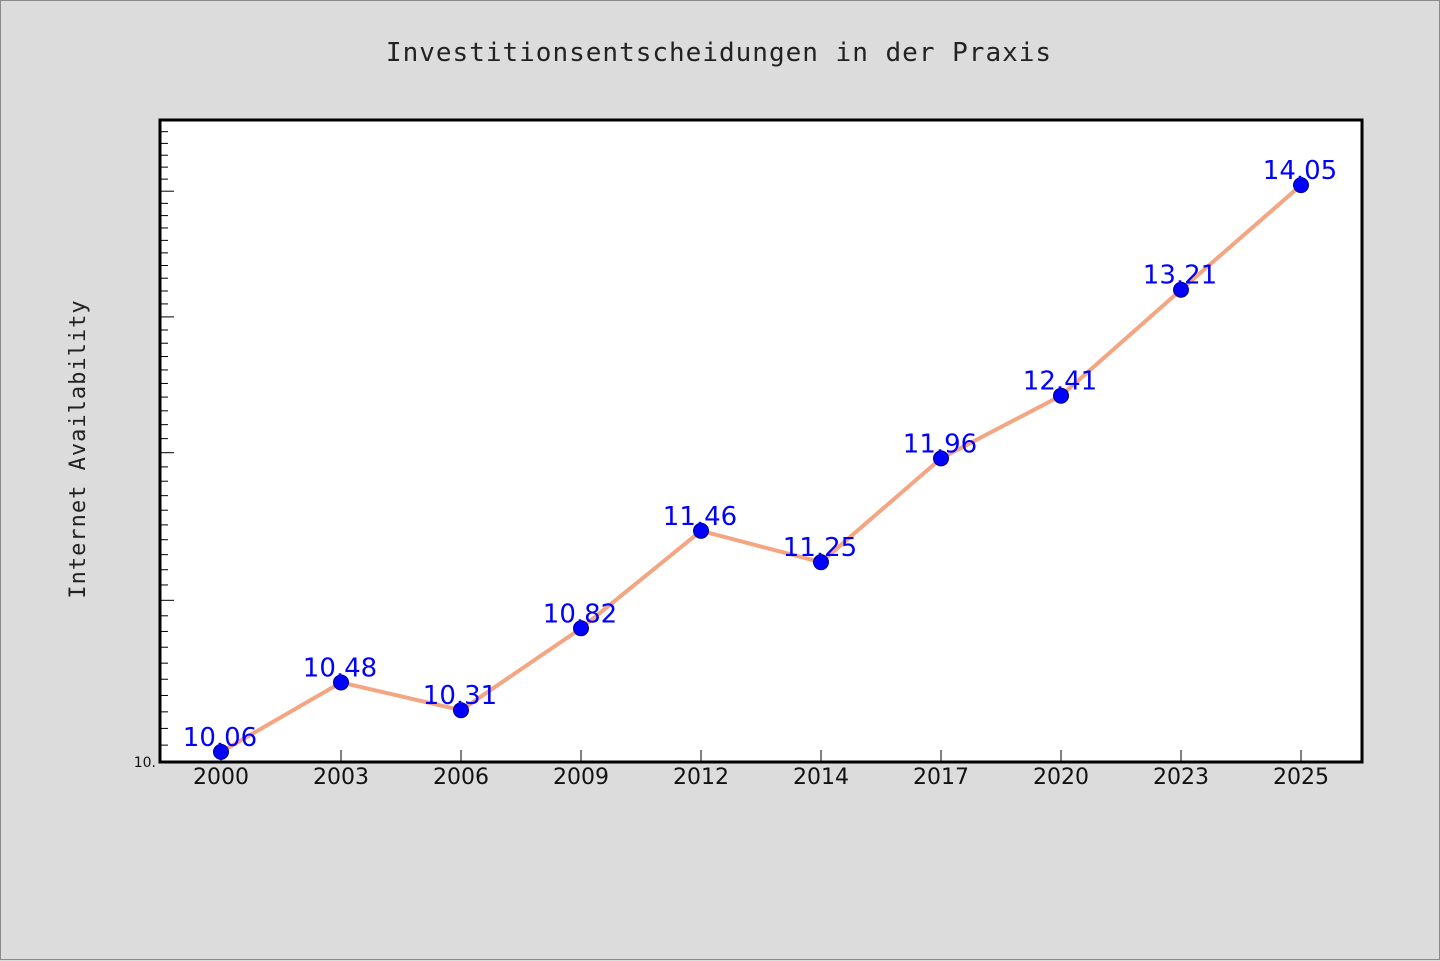 This screenshot has width=1440, height=961. I want to click on x-tick-label: 2025, so click(1301, 777).